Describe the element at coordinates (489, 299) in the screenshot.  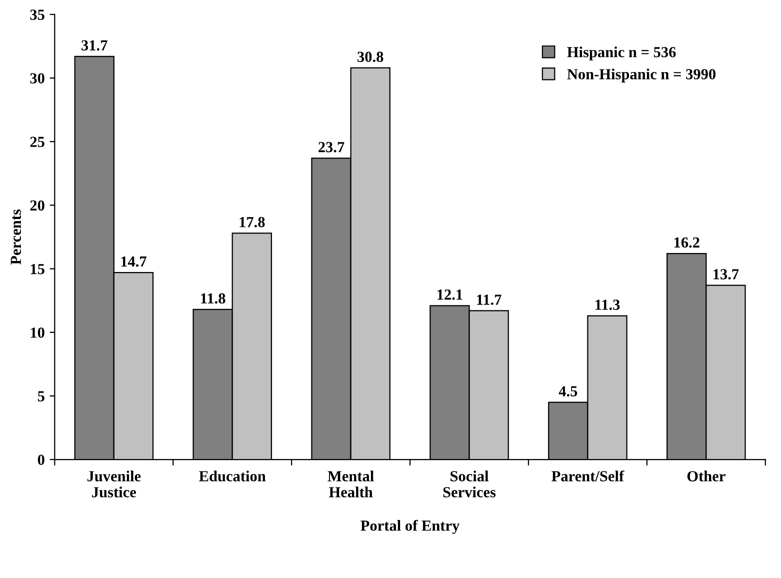
I see `data-label: 11.7` at that location.